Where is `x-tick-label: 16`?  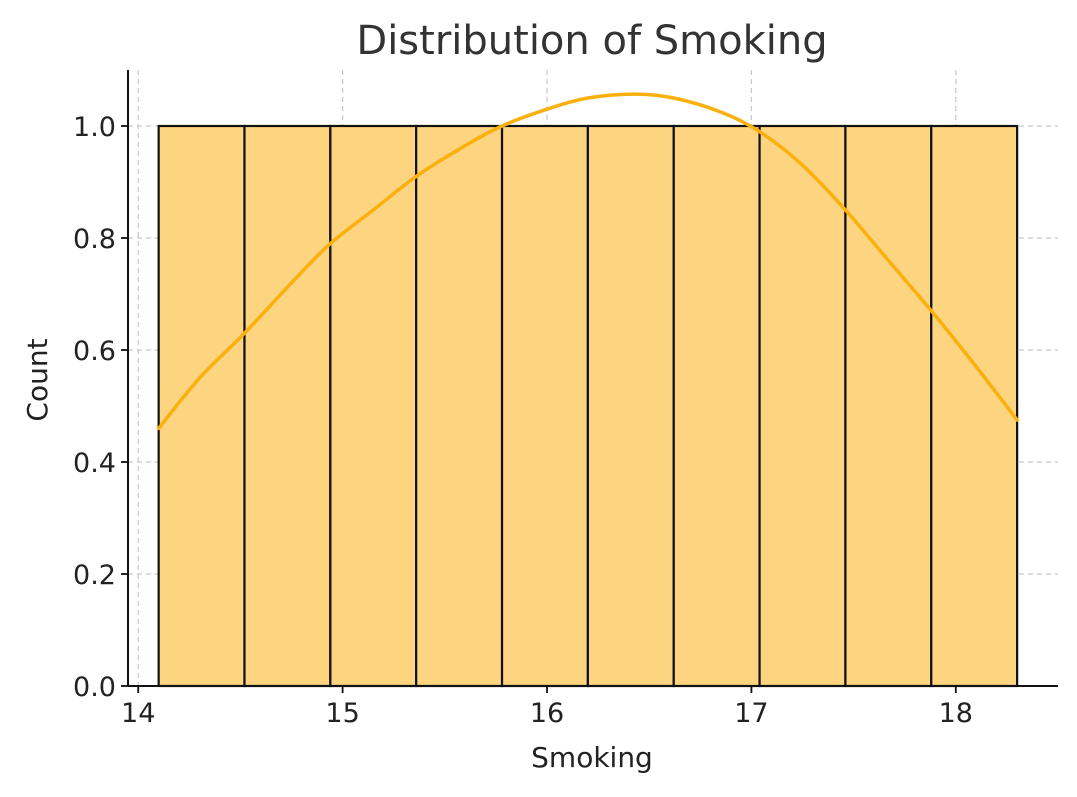
x-tick-label: 16 is located at coordinates (547, 713).